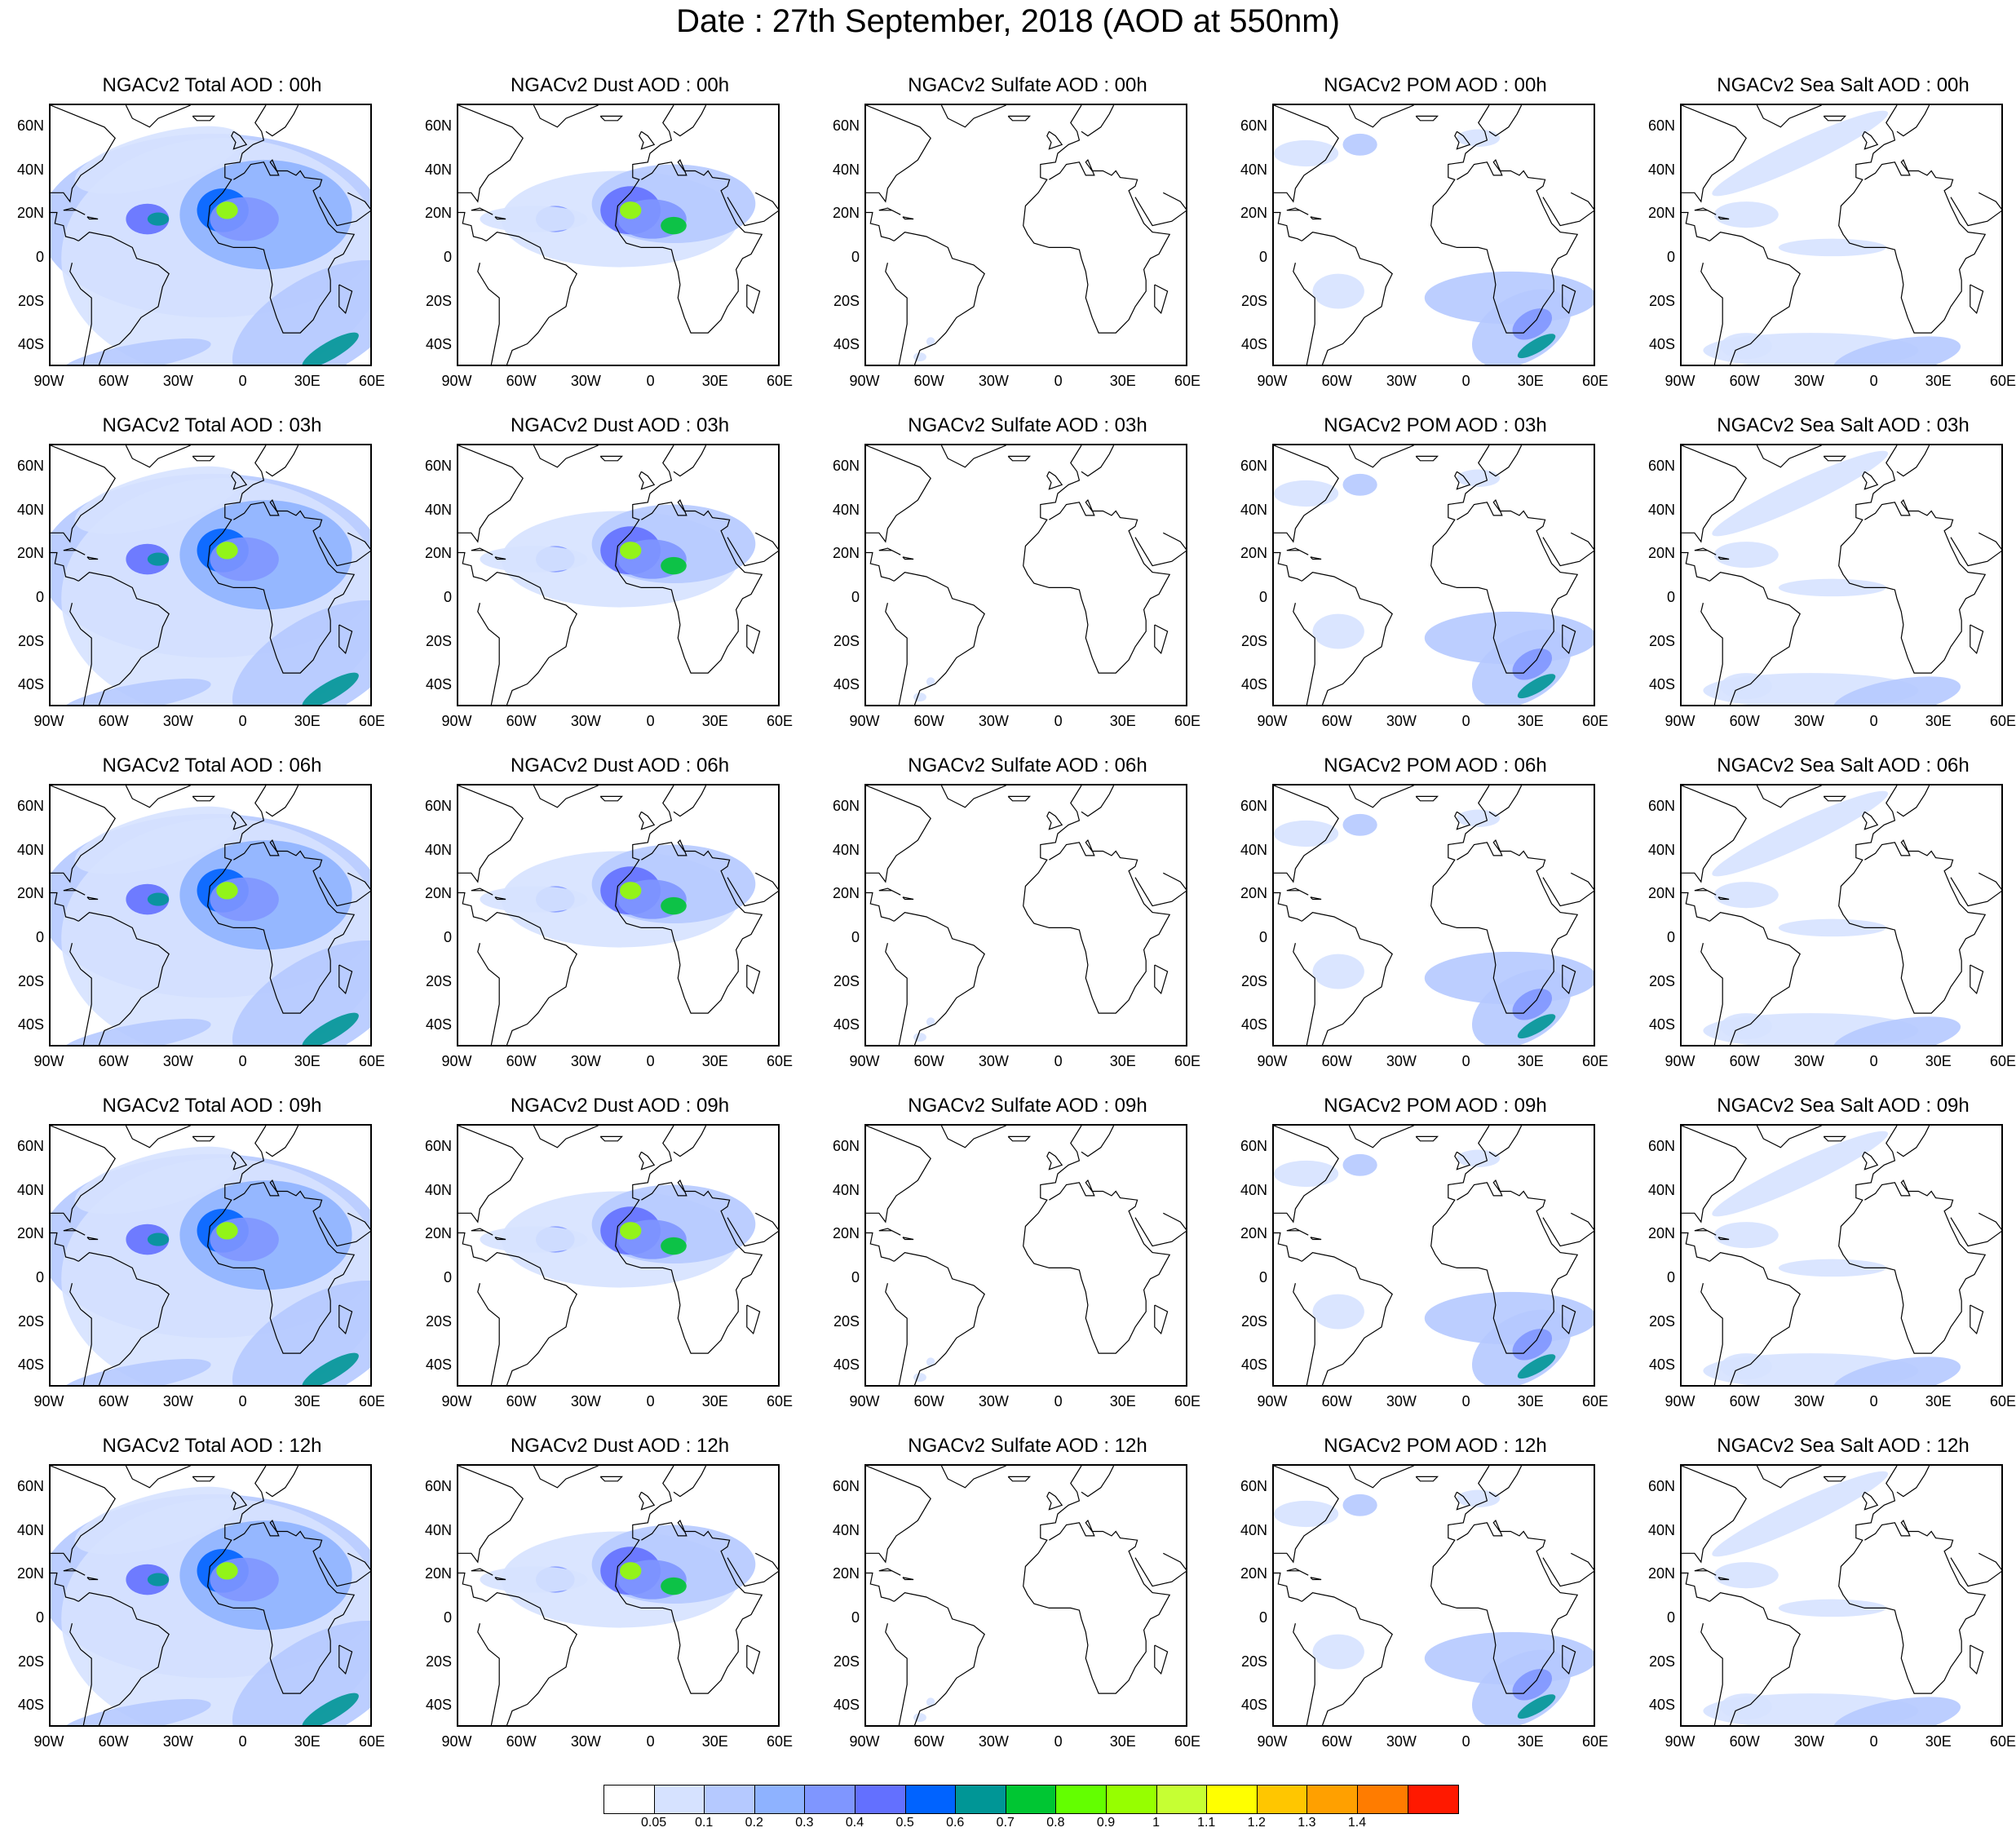 This screenshot has width=2016, height=1832. I want to click on lat-tick-label: 0, so click(856, 937).